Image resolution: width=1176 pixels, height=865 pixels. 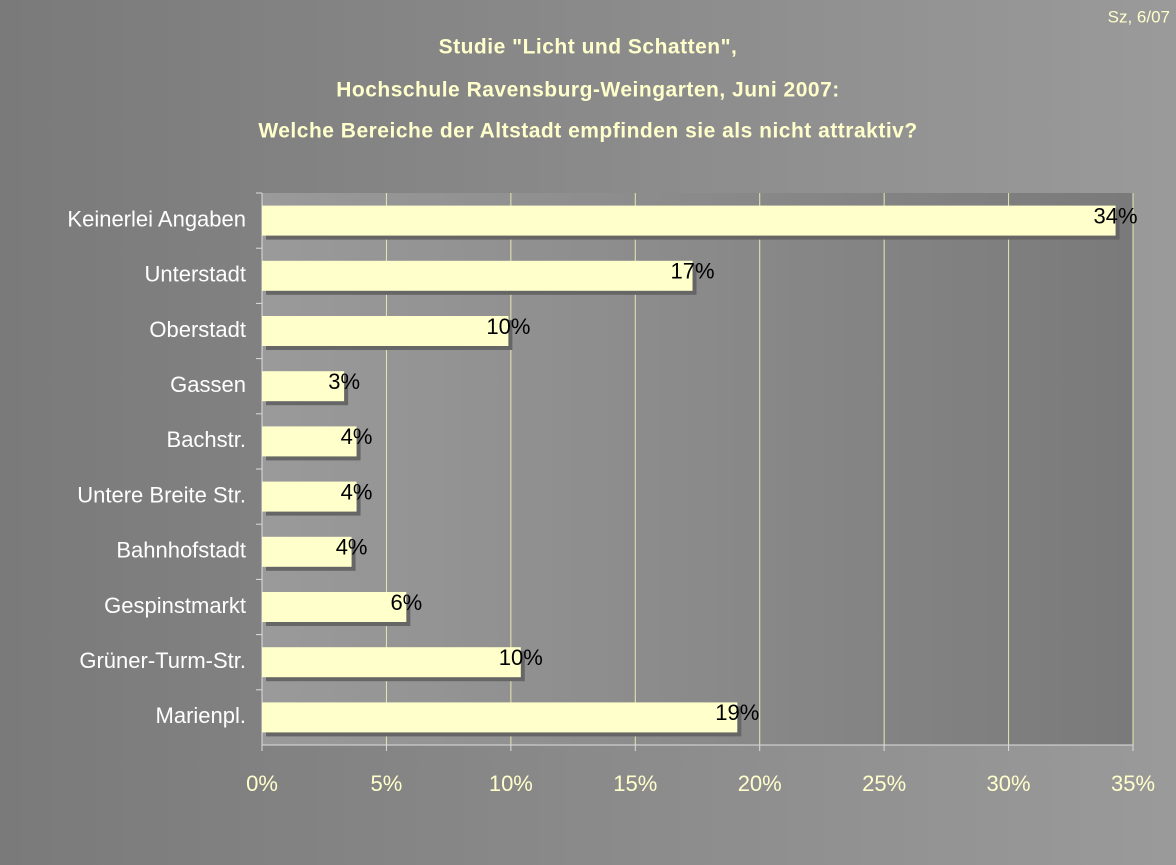 What do you see at coordinates (588, 47) in the screenshot?
I see `chart-title: Studie "Licht und Schatten",` at bounding box center [588, 47].